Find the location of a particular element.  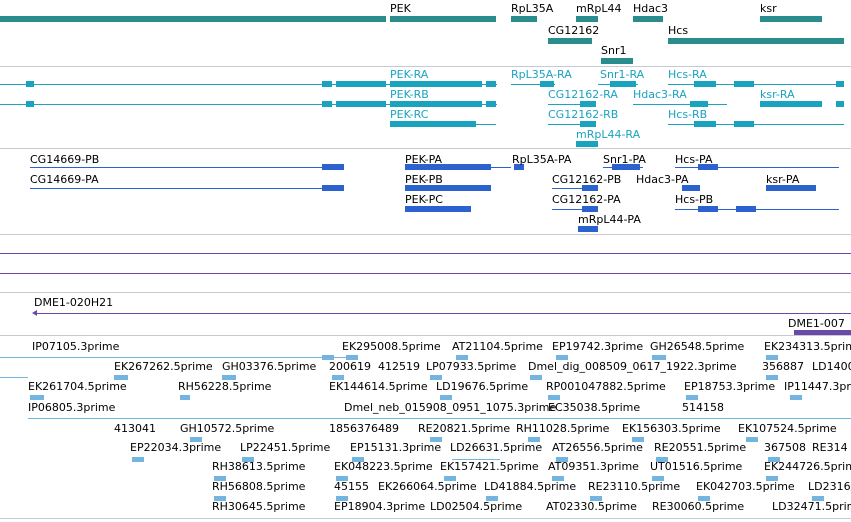

est-label: IP11447.3prime is located at coordinates (817, 386).